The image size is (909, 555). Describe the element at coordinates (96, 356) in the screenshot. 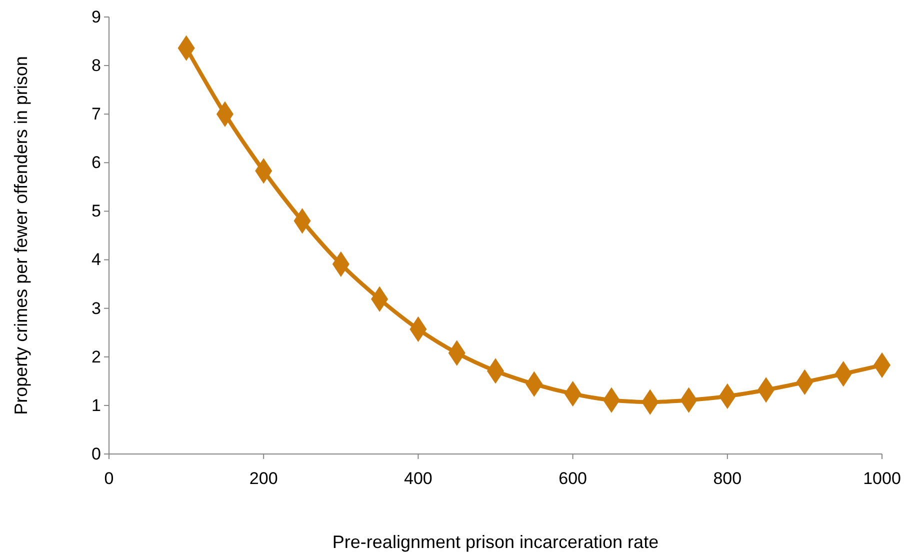

I see `y-tick-label: 2` at that location.